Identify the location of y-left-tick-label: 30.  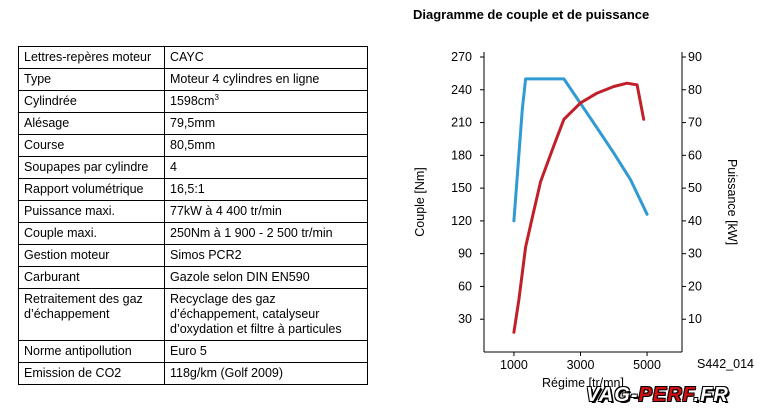
(465, 319).